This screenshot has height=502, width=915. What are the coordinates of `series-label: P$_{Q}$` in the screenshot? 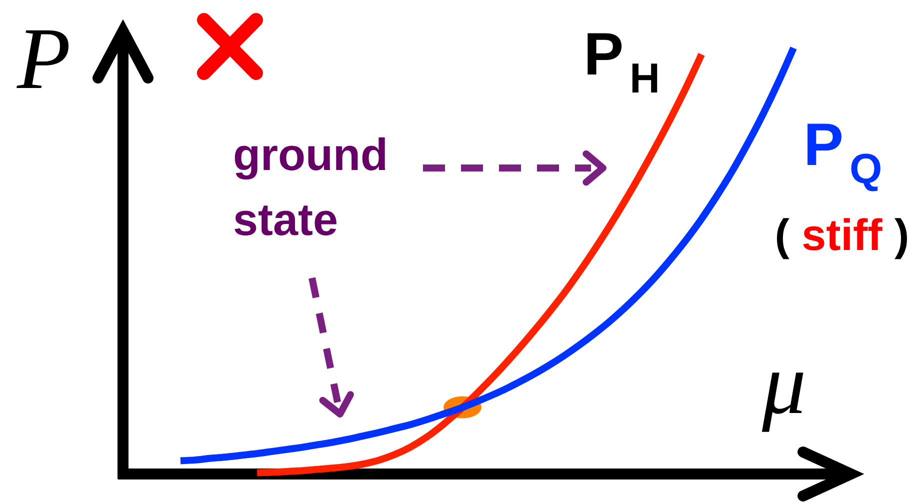 It's located at (843, 151).